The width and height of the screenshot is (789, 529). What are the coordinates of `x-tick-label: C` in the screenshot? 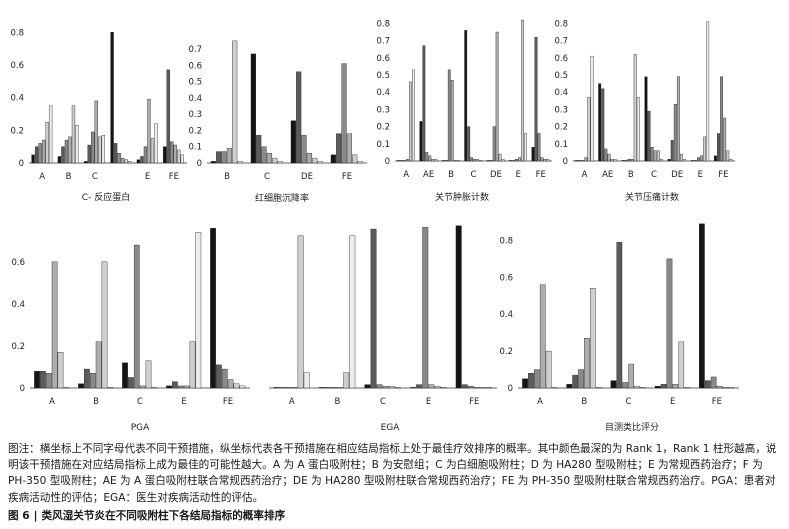 It's located at (654, 175).